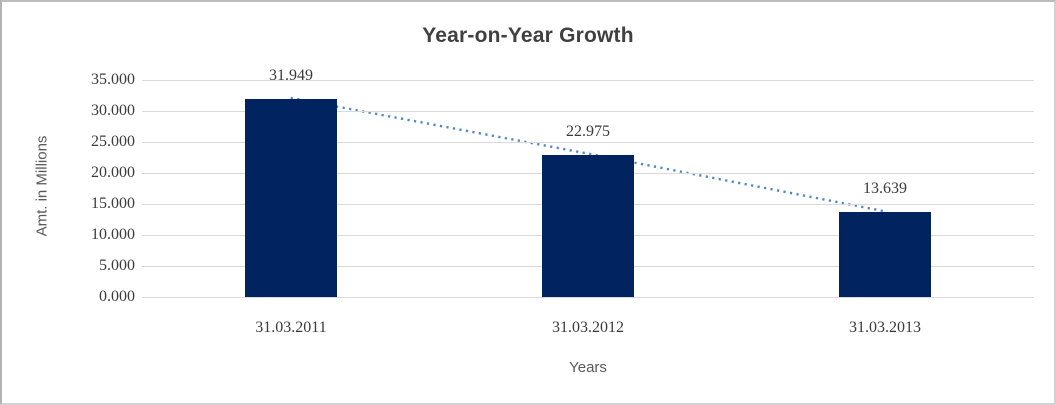  What do you see at coordinates (588, 131) in the screenshot?
I see `bar-value-label: 22.975` at bounding box center [588, 131].